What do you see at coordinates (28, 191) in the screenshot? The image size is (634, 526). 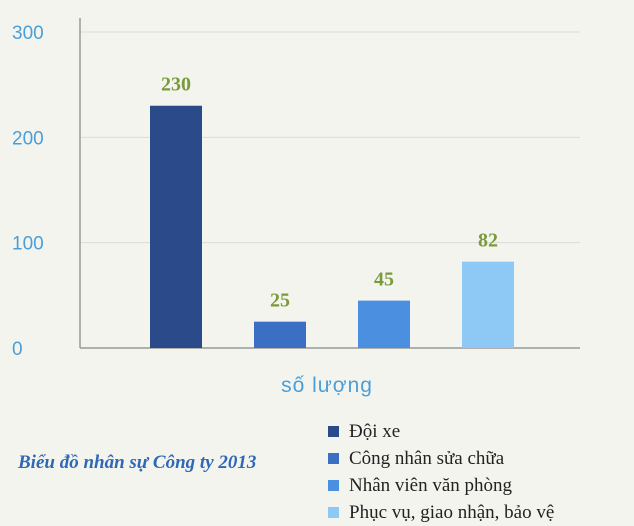 I see `y-axis-ticks: 0 100 200 300` at bounding box center [28, 191].